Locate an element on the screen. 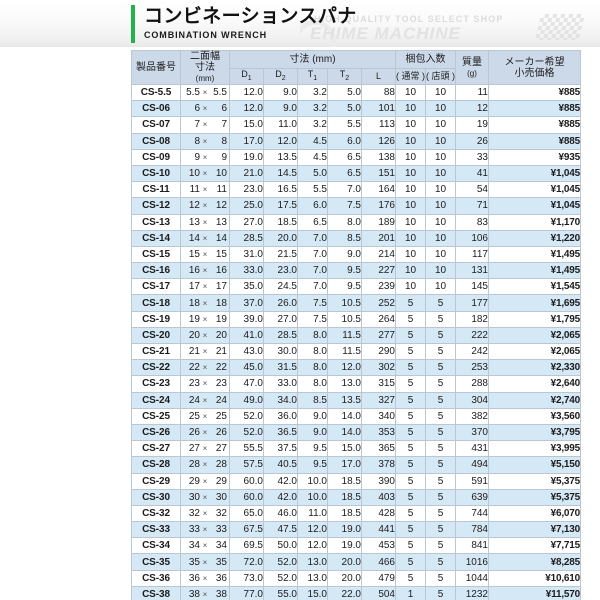 The height and width of the screenshot is (600, 600). col-header-across-flats: 二面幅 寸法 (mm) is located at coordinates (205, 67).